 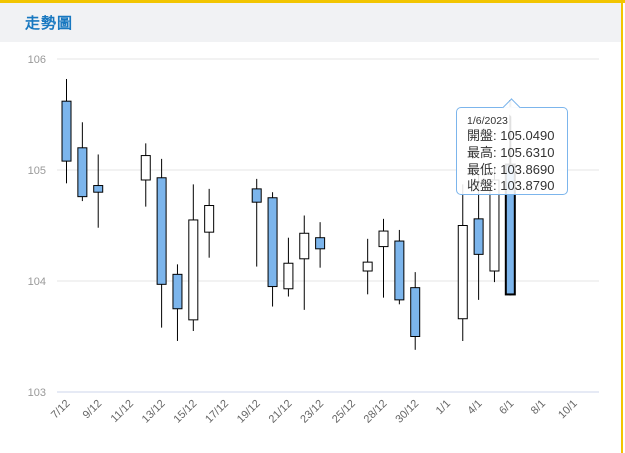 I want to click on top-gold-border, so click(x=312, y=1).